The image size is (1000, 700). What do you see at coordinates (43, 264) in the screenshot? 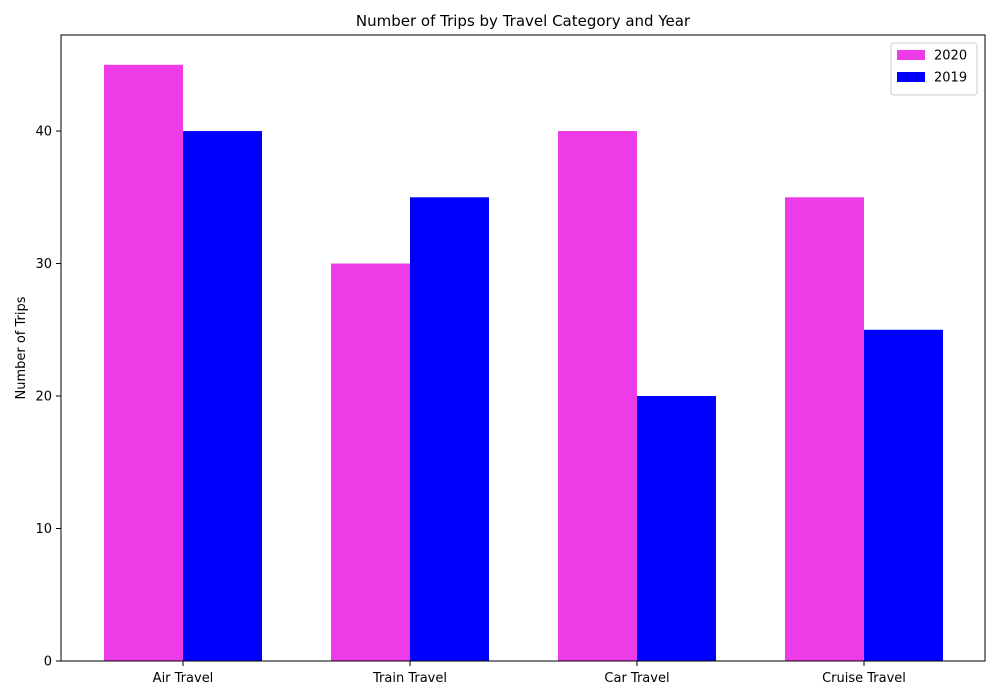
I see `y-tick-label: 30` at bounding box center [43, 264].